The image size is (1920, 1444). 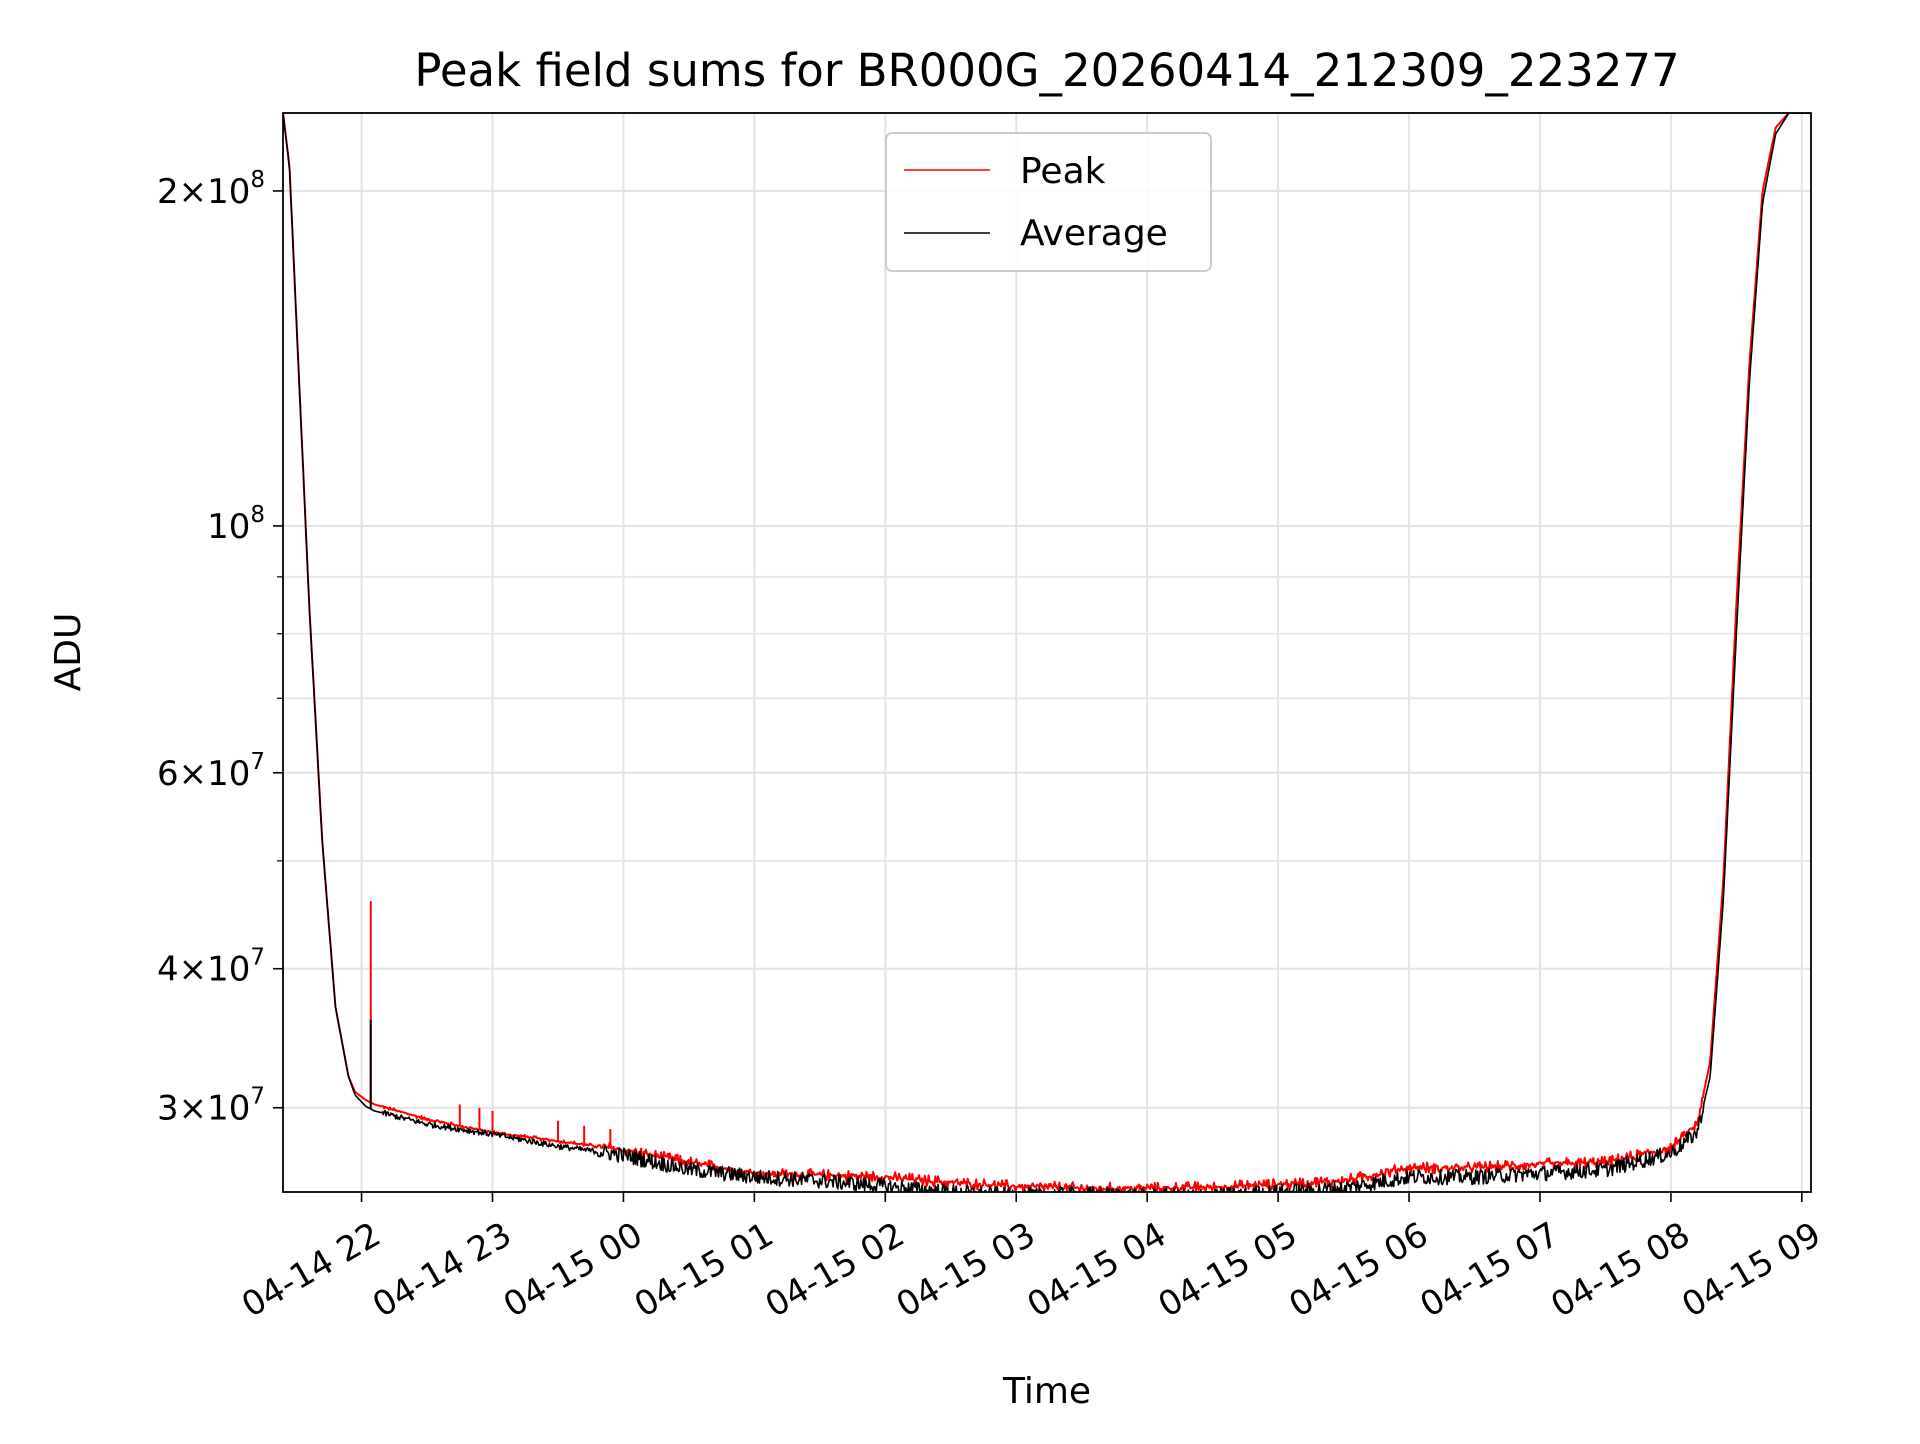 What do you see at coordinates (236, 524) in the screenshot?
I see `y-tick-label: 108` at bounding box center [236, 524].